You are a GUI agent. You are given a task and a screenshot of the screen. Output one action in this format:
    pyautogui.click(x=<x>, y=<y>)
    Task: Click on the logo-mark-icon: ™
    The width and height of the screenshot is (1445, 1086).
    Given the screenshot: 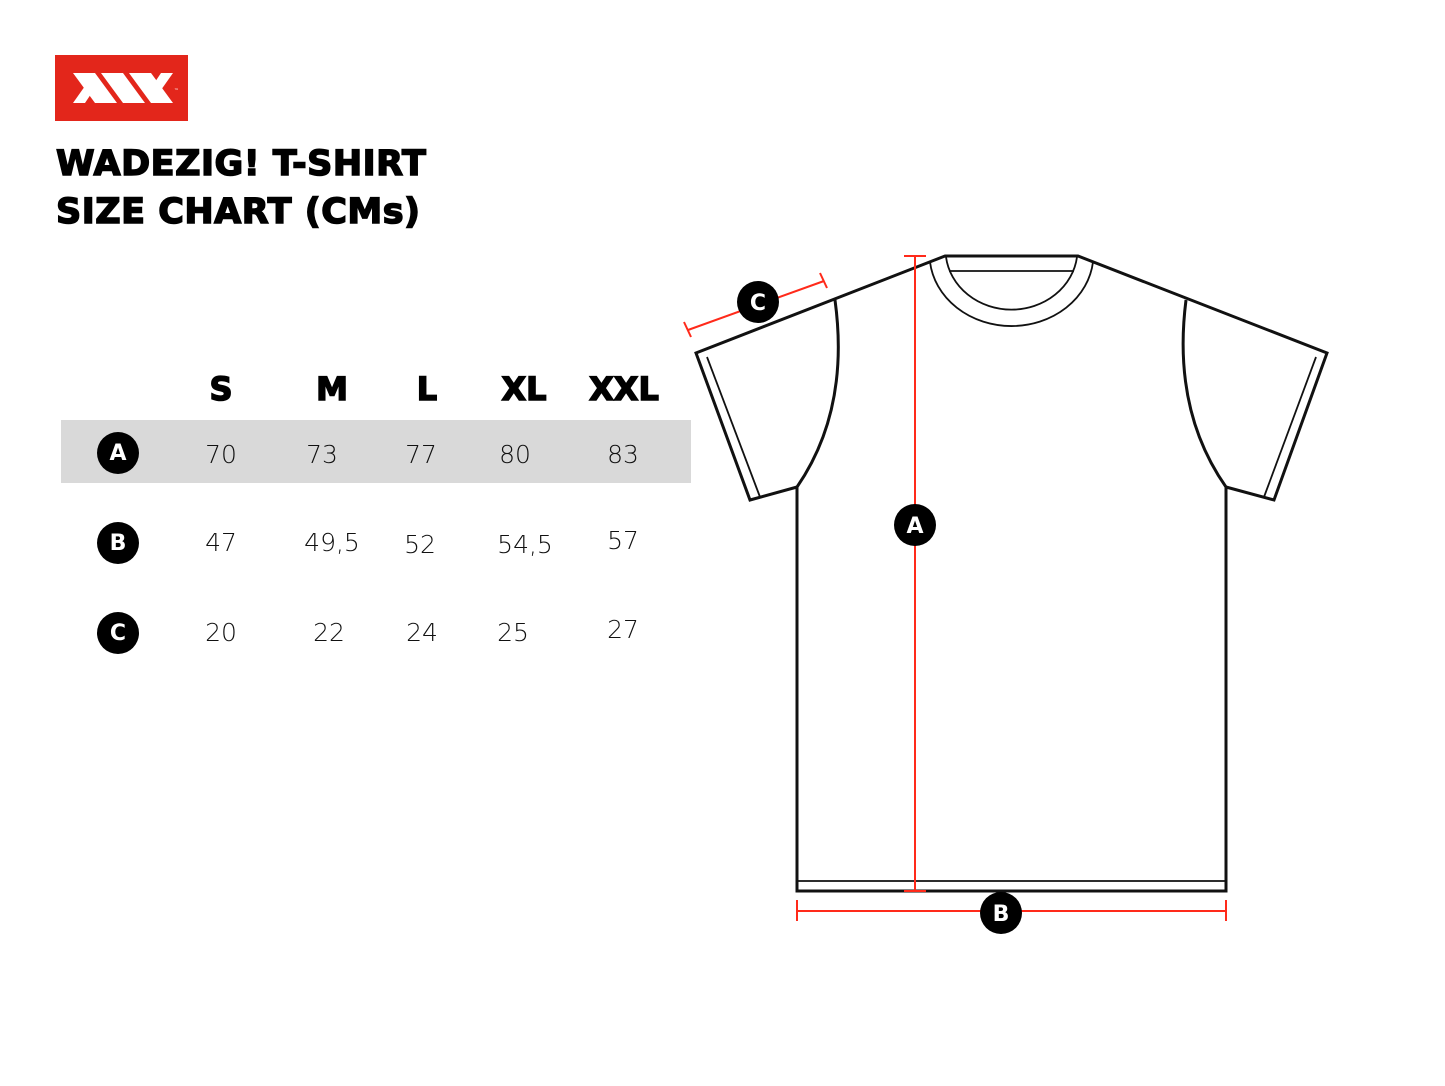 What is the action you would take?
    pyautogui.click(x=126, y=88)
    